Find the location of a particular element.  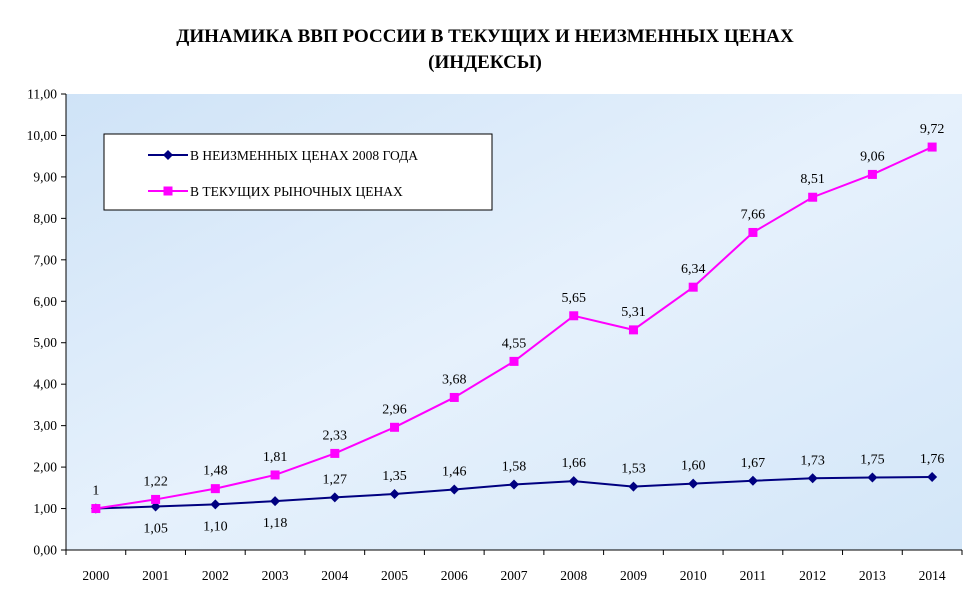

data-label: 1,22 is located at coordinates (155, 481).